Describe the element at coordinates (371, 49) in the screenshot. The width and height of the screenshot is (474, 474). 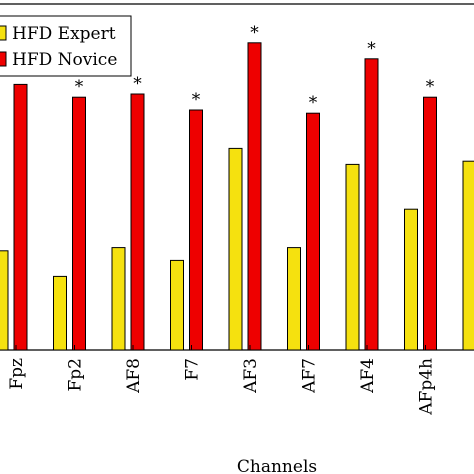
I see `significance-marker-af4: *` at that location.